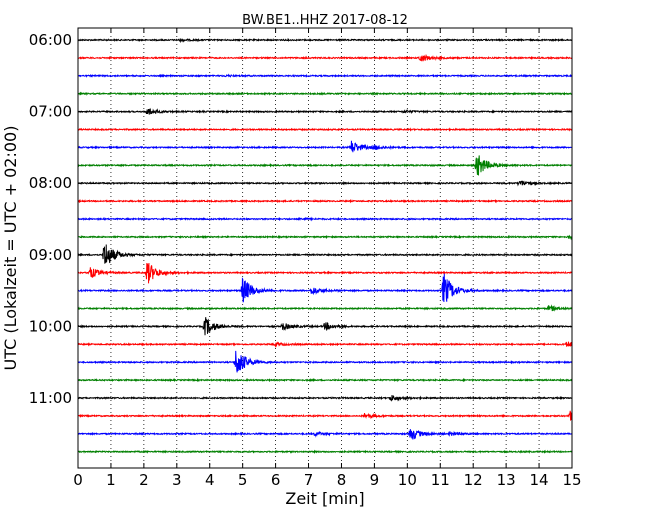  I want to click on y-axis-label: UTC (Lokalzeit = UTC + 02:00), so click(10, 248).